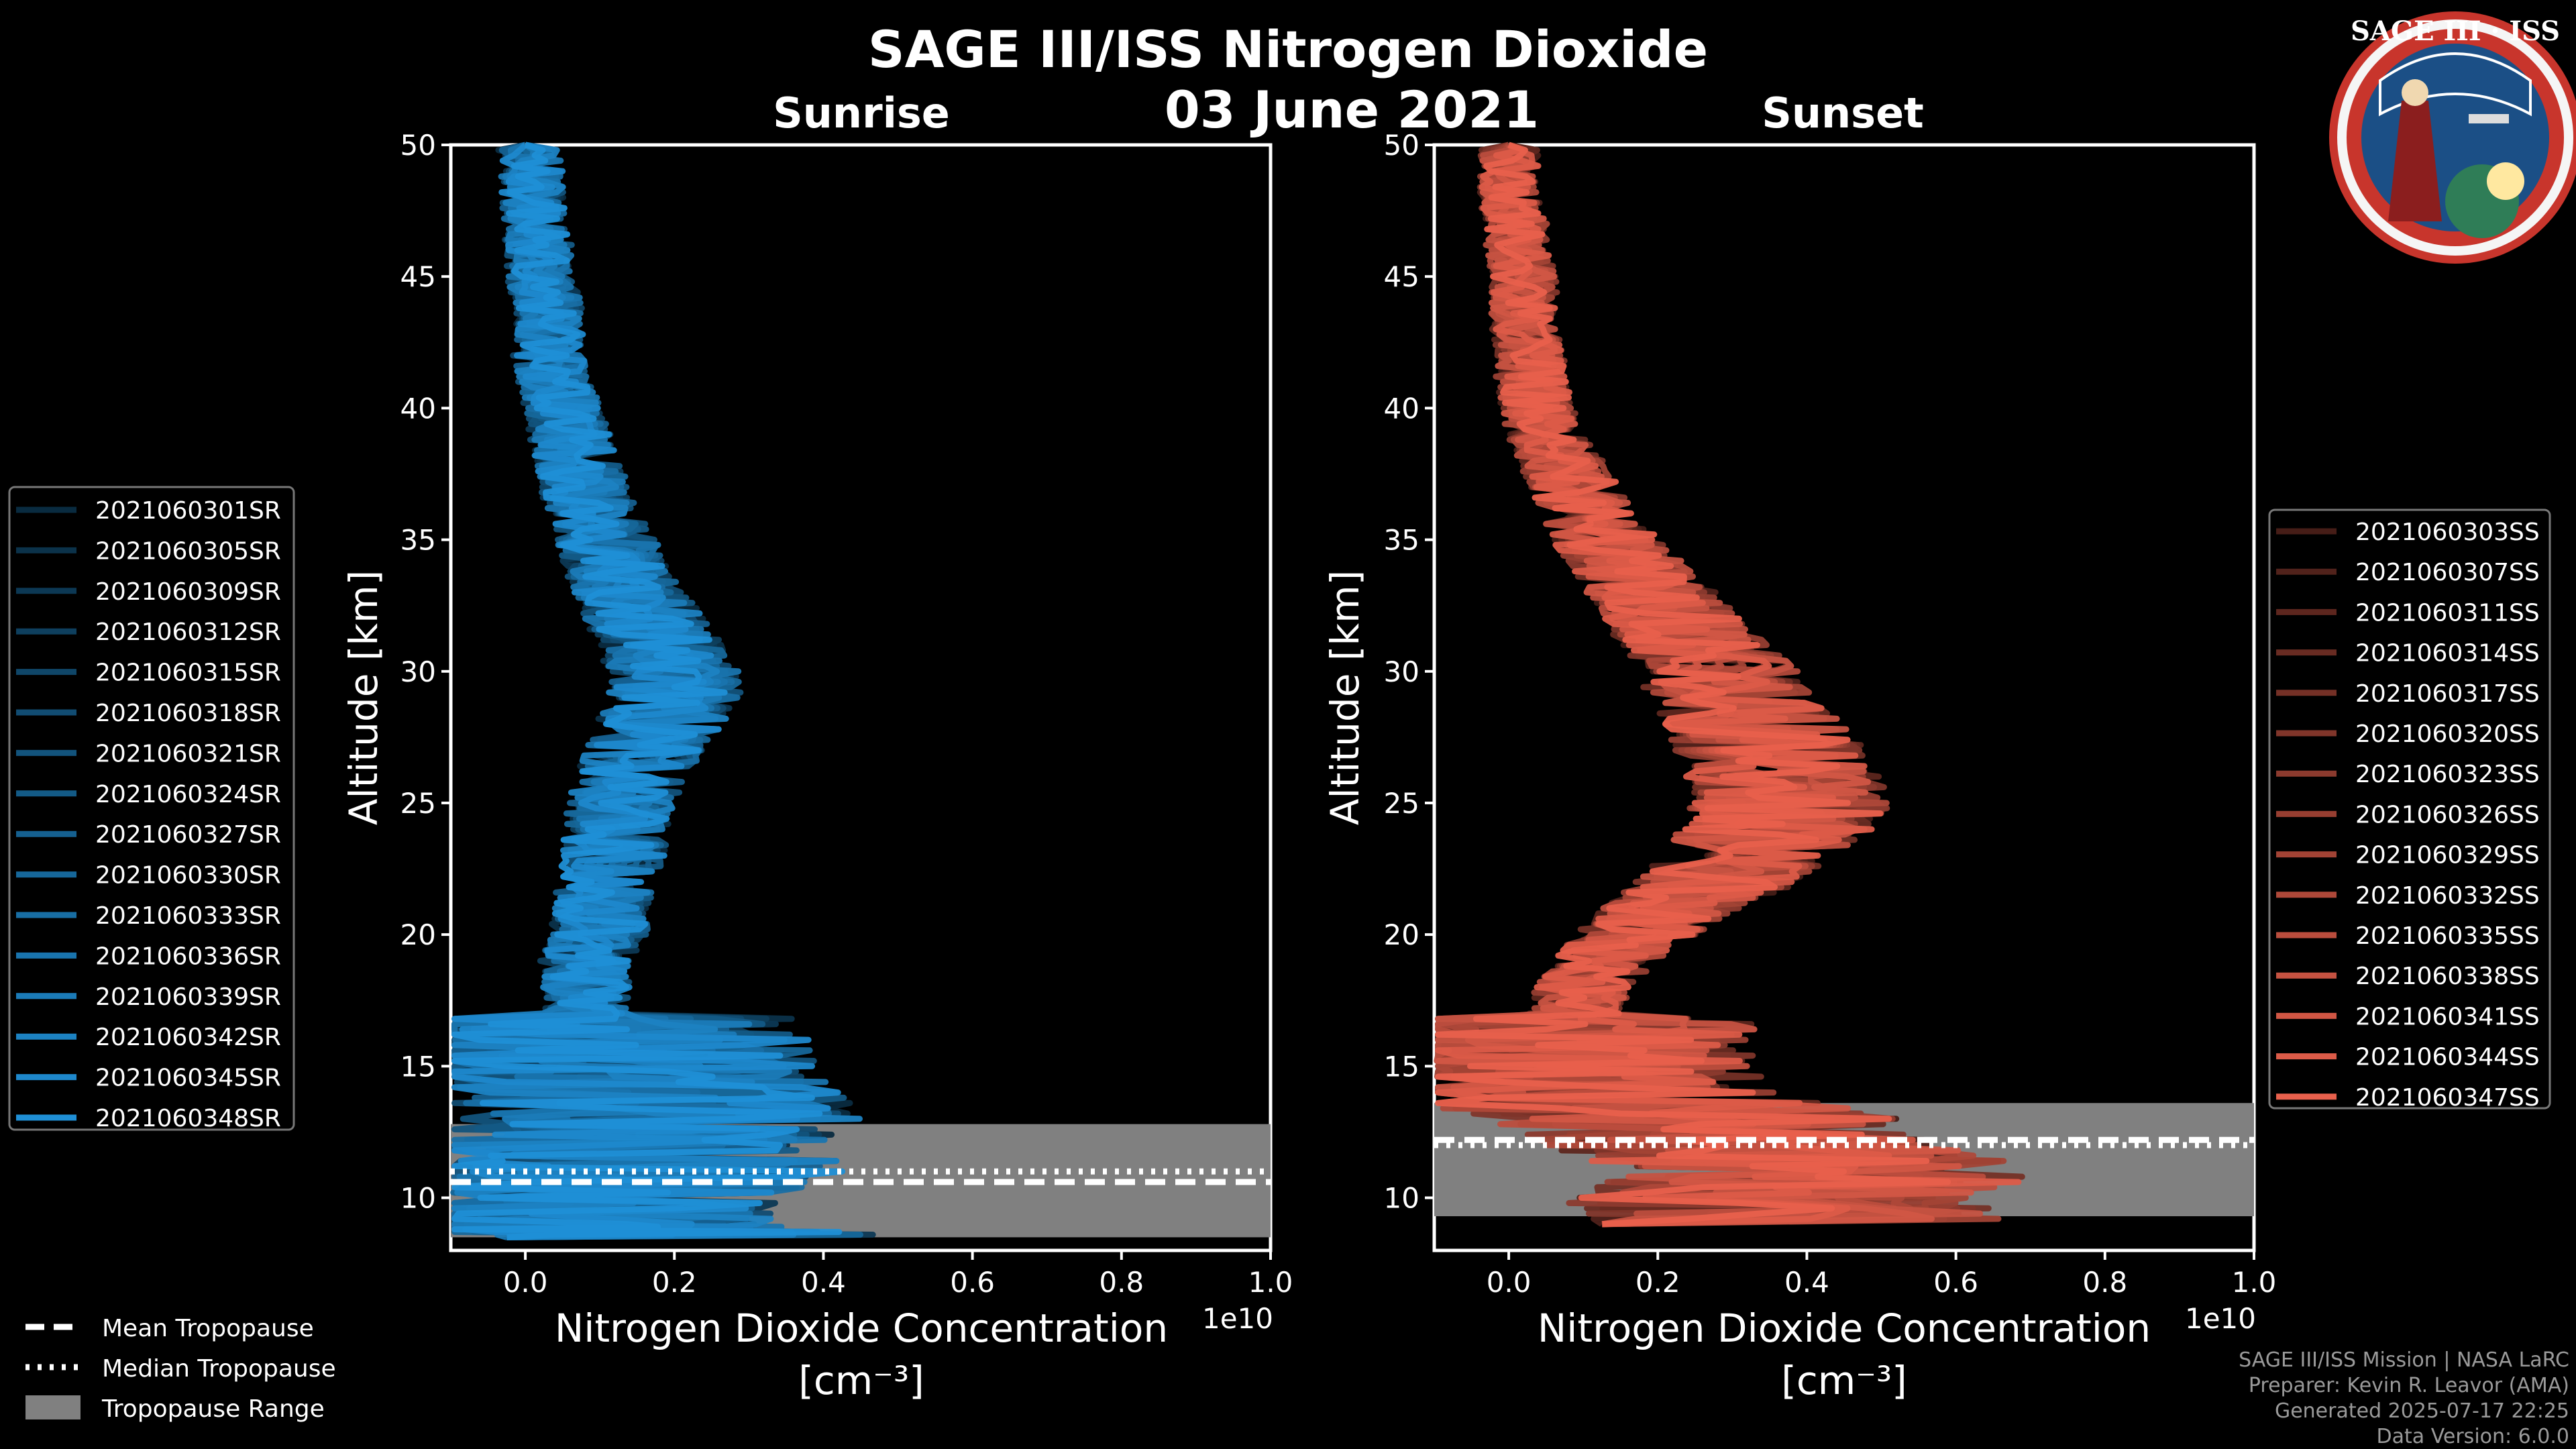 This screenshot has width=2576, height=1449. I want to click on sage-iii-iss-logo: SAGE III · ISS, so click(2452, 137).